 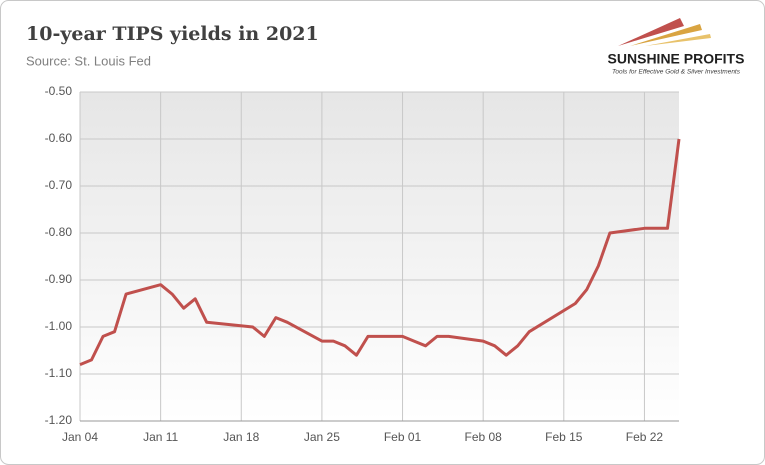 I want to click on x-tick-label: Jan 11, so click(x=160, y=437).